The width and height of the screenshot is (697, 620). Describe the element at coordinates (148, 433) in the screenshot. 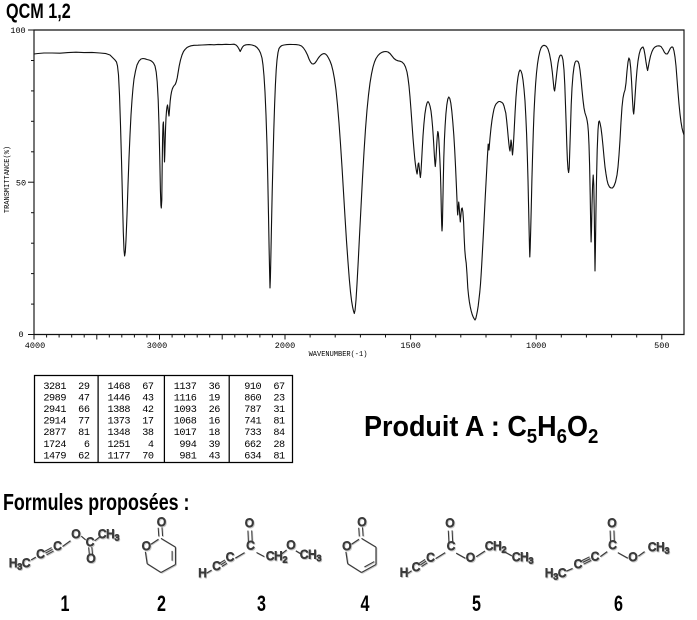

I see `svg-text: 38` at that location.